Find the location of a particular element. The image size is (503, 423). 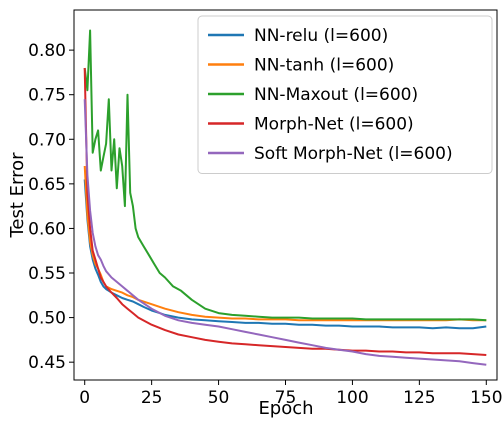

x-axis: 0 25 50 75 100 125 150 is located at coordinates (291, 394).